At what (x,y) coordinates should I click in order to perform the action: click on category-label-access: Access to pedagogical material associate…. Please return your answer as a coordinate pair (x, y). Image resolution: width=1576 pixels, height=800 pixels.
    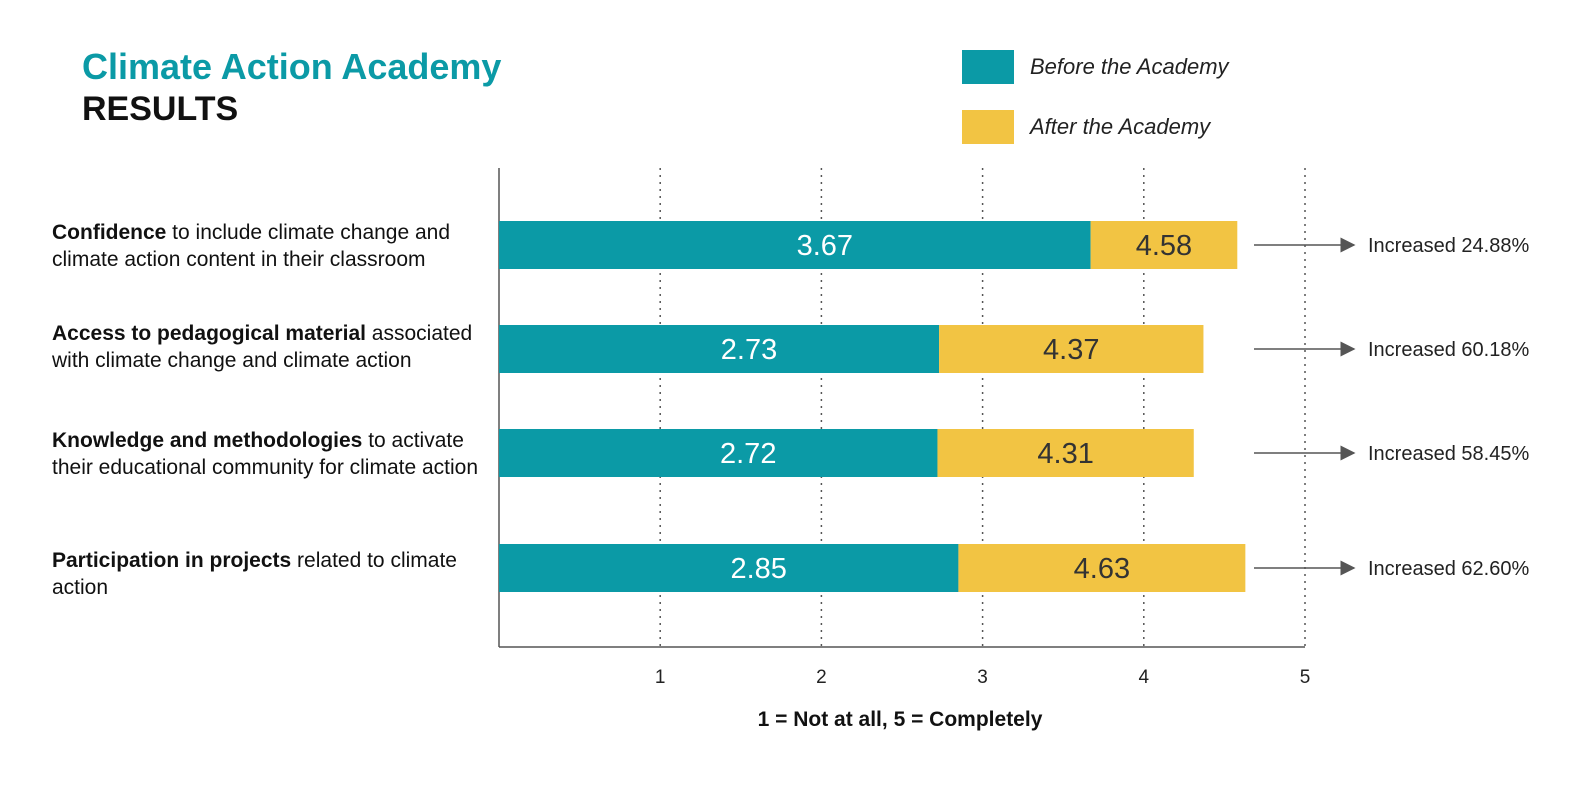
    Looking at the image, I should click on (267, 347).